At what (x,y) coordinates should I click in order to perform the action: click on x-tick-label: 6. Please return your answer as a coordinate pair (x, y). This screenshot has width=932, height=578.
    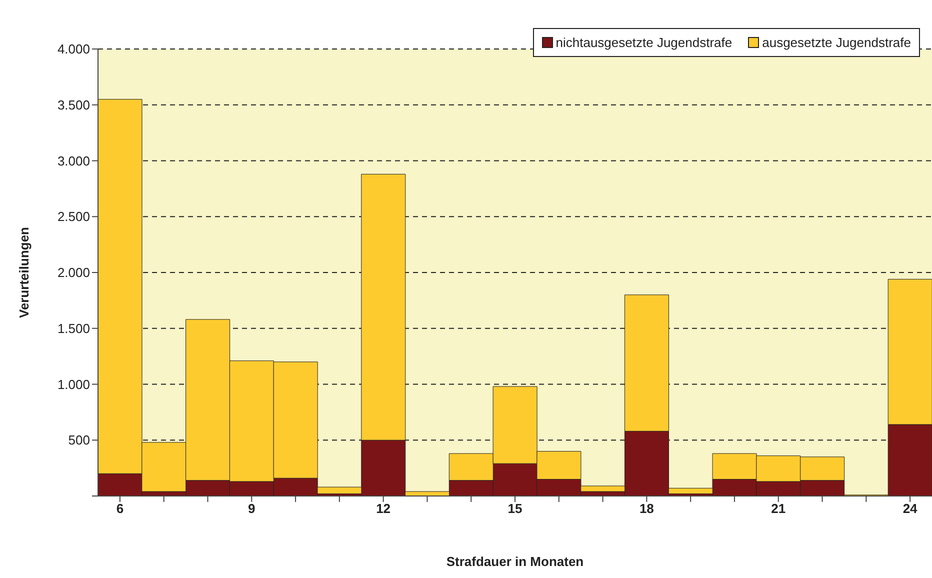
    Looking at the image, I should click on (120, 508).